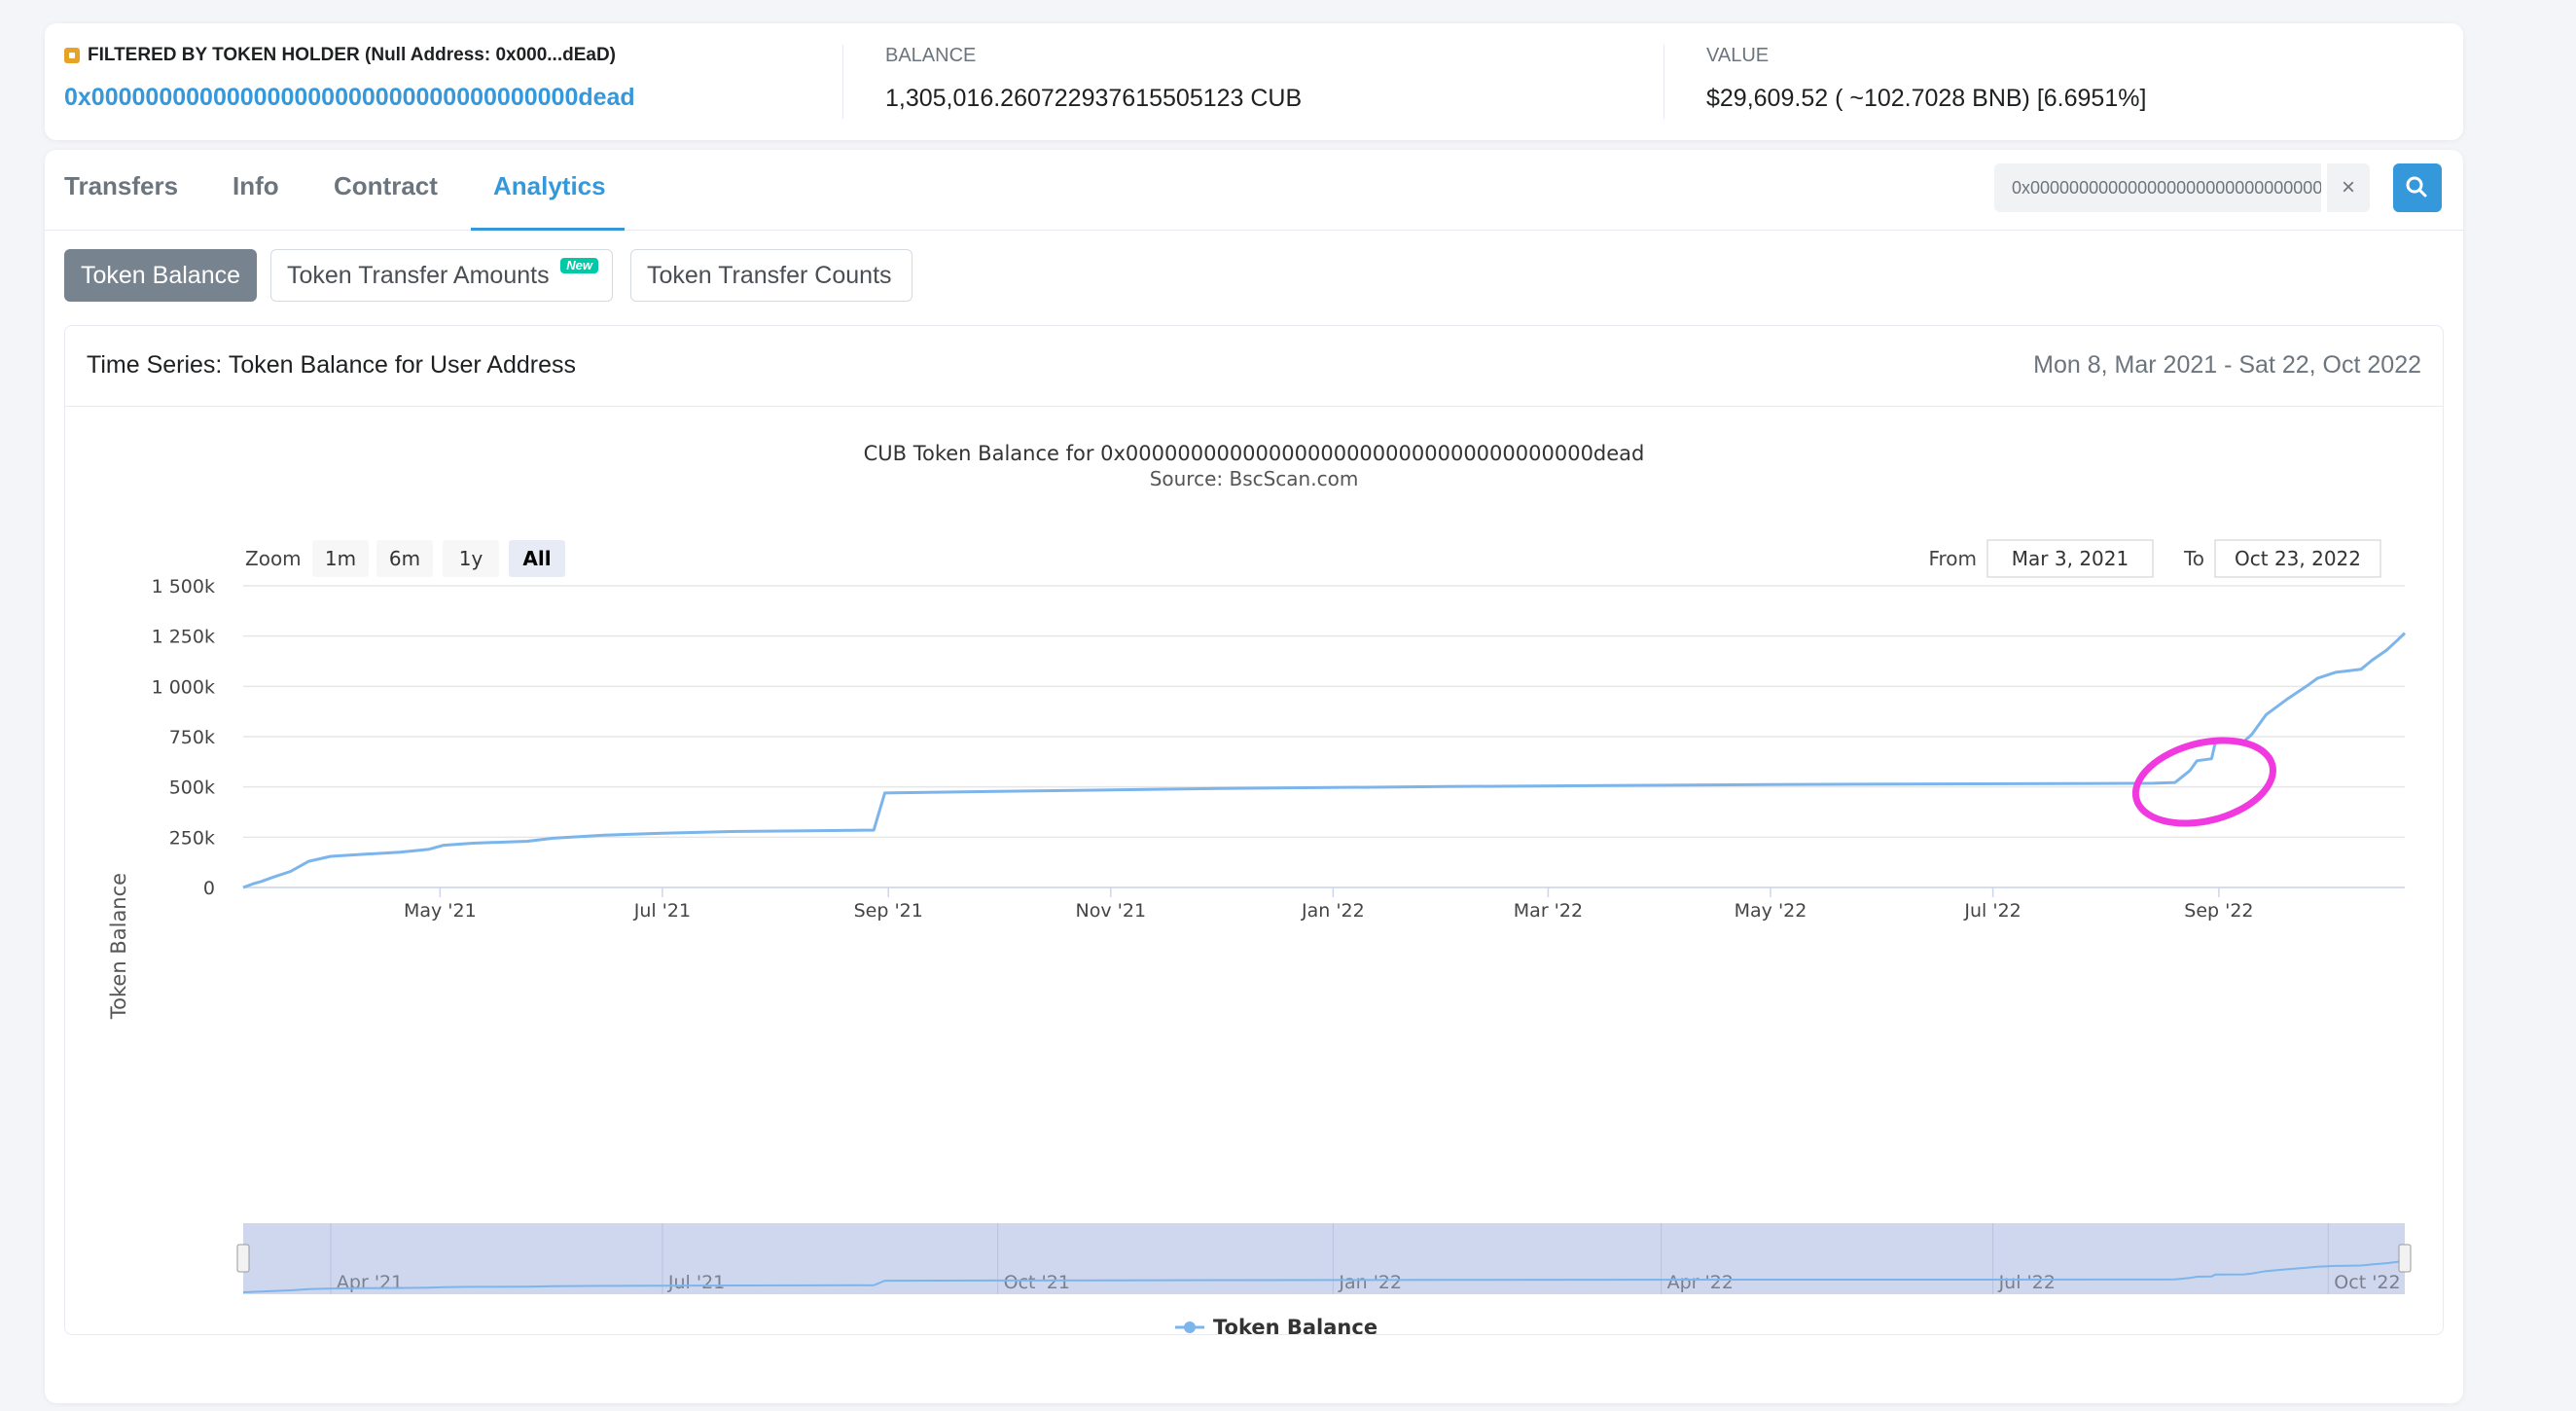 This screenshot has width=2576, height=1411. I want to click on zoom-1m-label: 1m, so click(340, 558).